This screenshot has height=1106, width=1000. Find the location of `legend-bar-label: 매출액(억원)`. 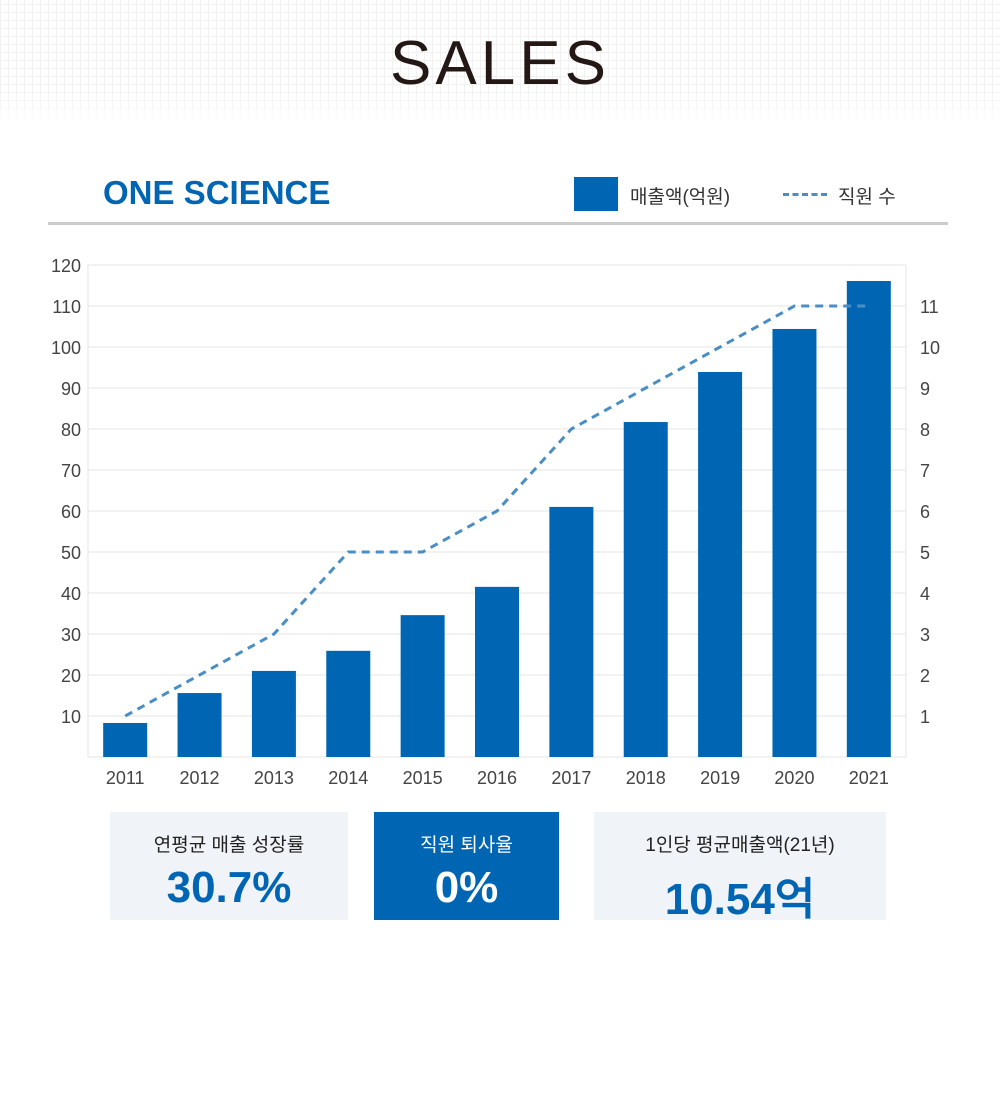

legend-bar-label: 매출액(억원) is located at coordinates (680, 197).